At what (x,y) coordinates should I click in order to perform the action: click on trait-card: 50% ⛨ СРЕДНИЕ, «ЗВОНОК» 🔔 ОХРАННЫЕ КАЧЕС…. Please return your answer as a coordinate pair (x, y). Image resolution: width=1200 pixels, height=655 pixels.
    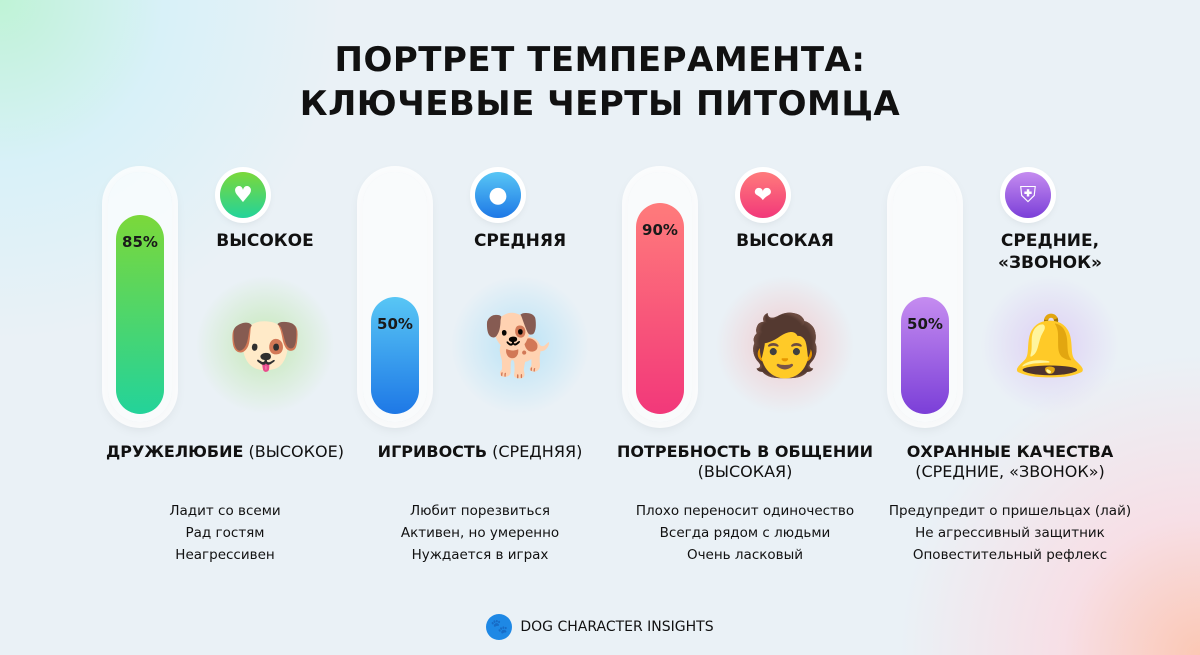
    Looking at the image, I should click on (1010, 370).